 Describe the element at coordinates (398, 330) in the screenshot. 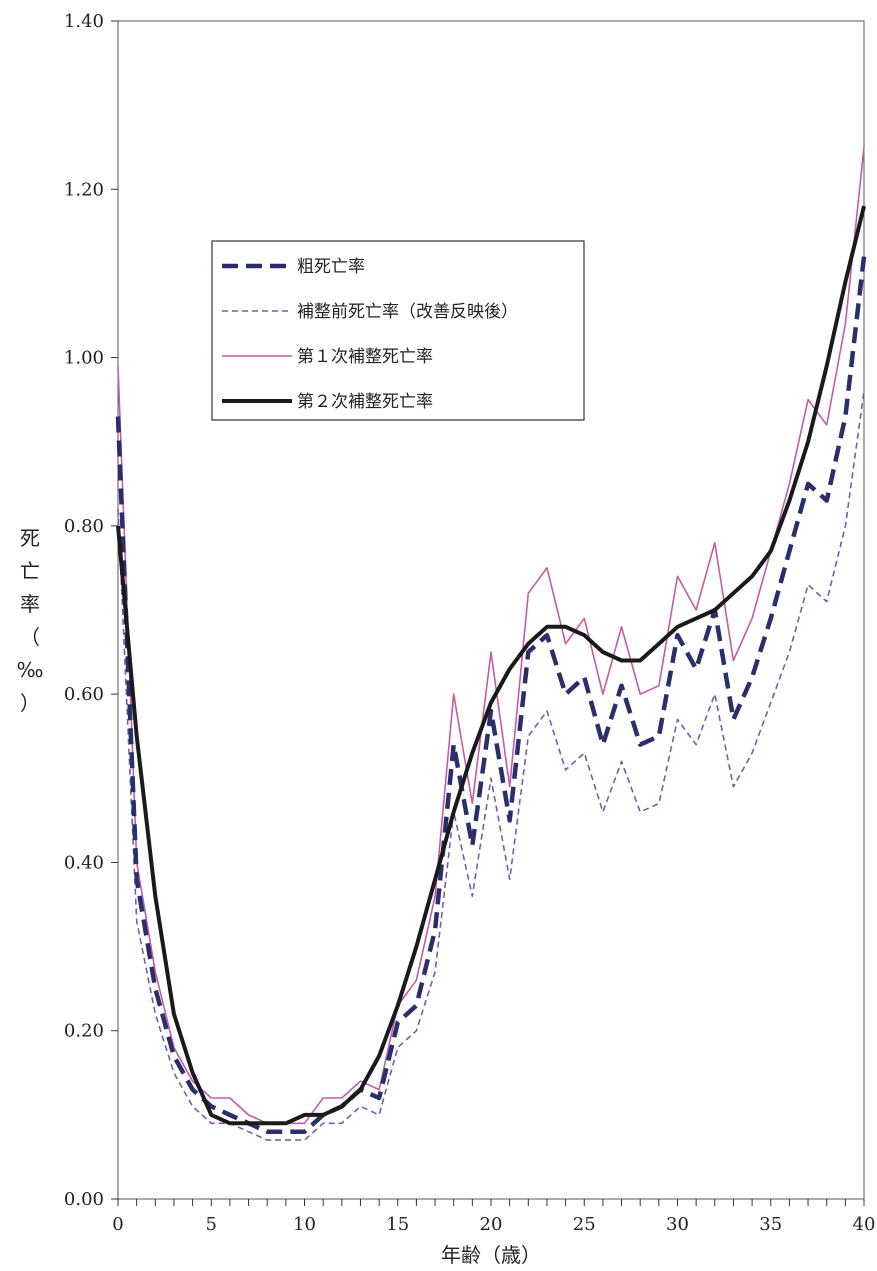

I see `legend-box` at that location.